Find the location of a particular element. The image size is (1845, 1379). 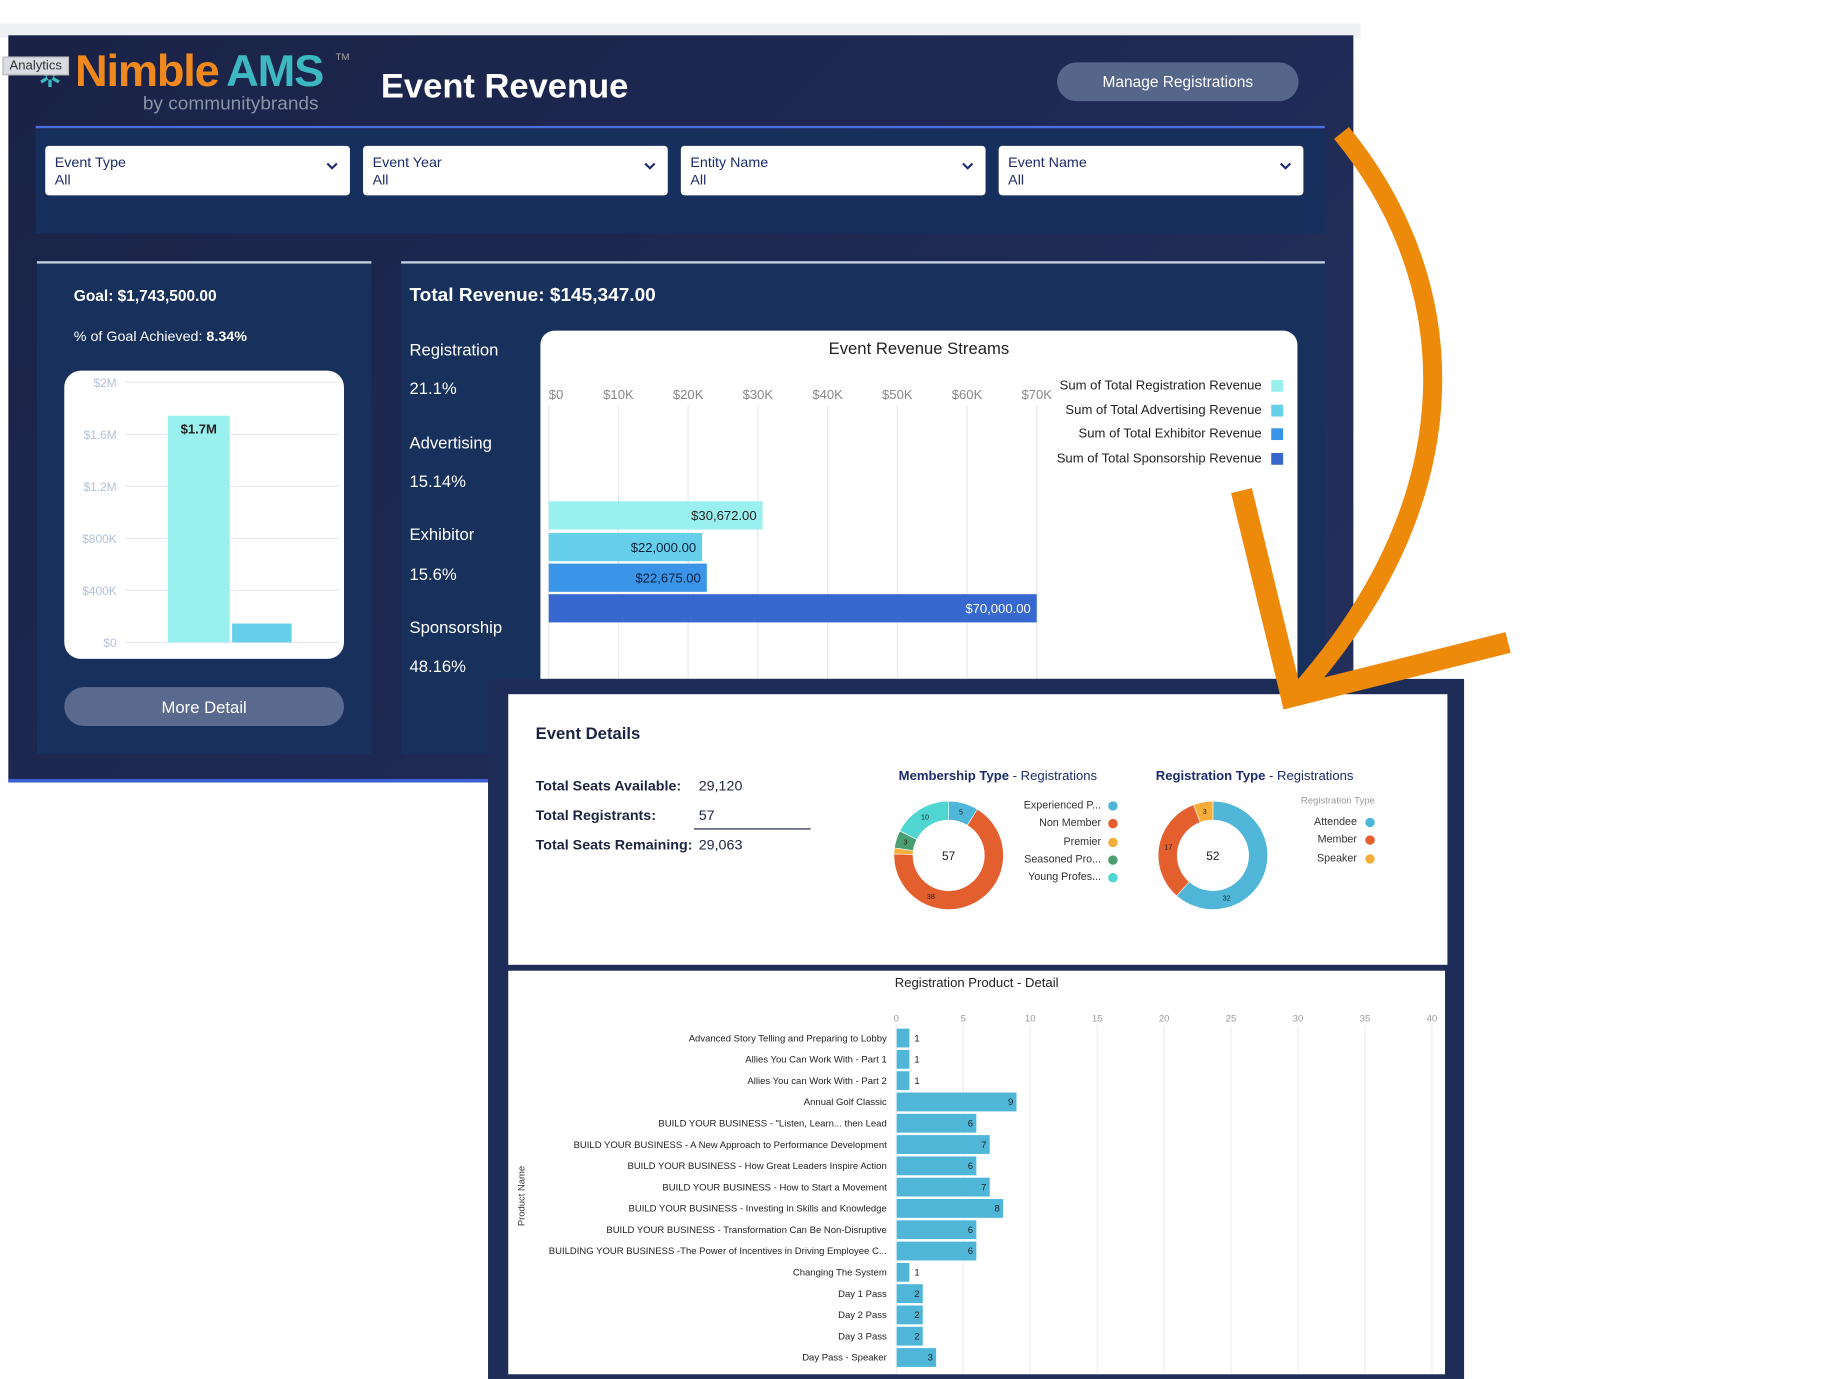

legend-item: Sum of Total Exhibitor Revenue is located at coordinates (1181, 434).